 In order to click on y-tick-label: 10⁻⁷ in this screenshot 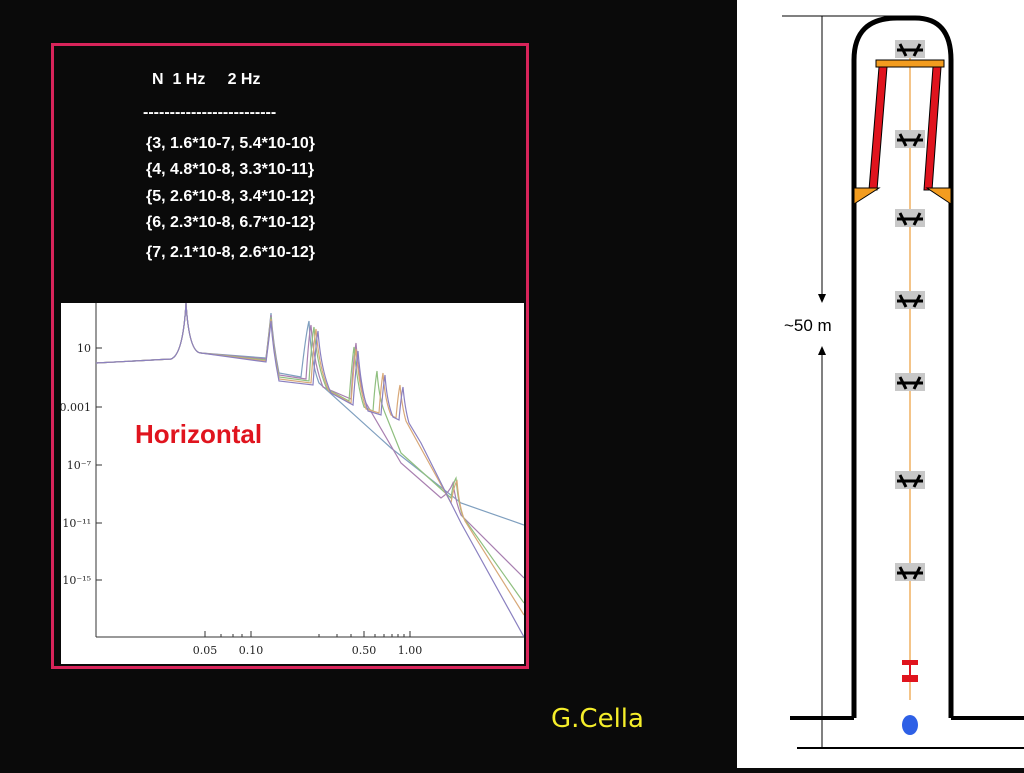, I will do `click(79, 465)`.